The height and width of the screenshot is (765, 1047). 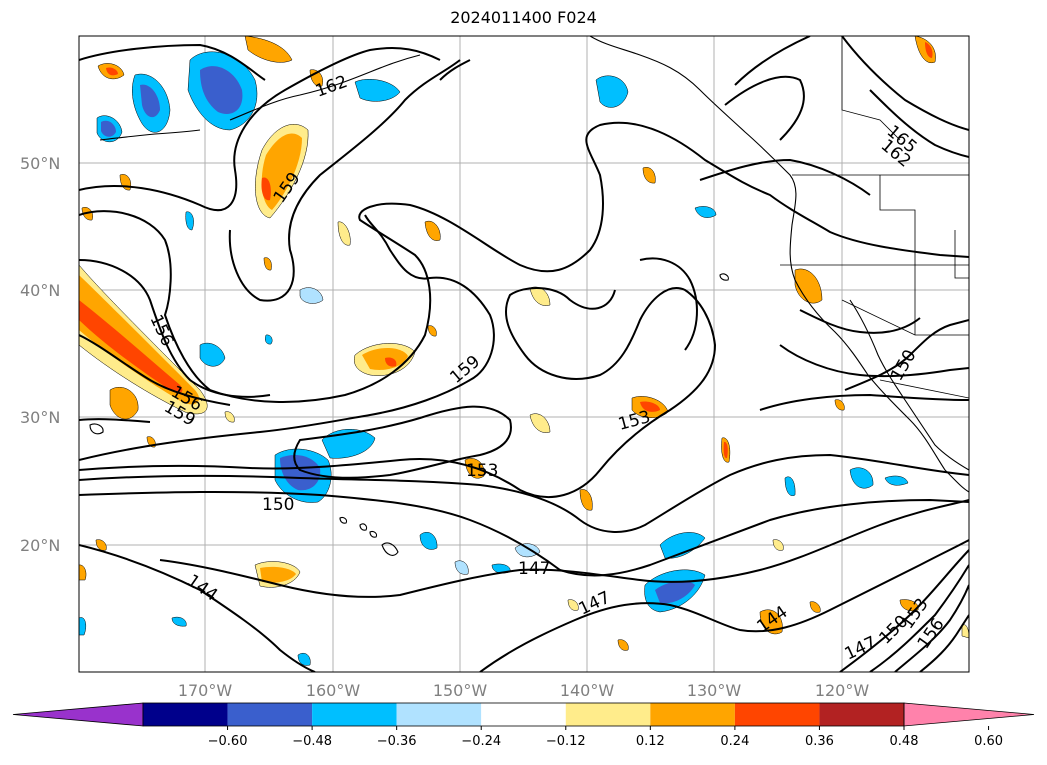 I want to click on colorbar-segments, so click(x=523, y=714).